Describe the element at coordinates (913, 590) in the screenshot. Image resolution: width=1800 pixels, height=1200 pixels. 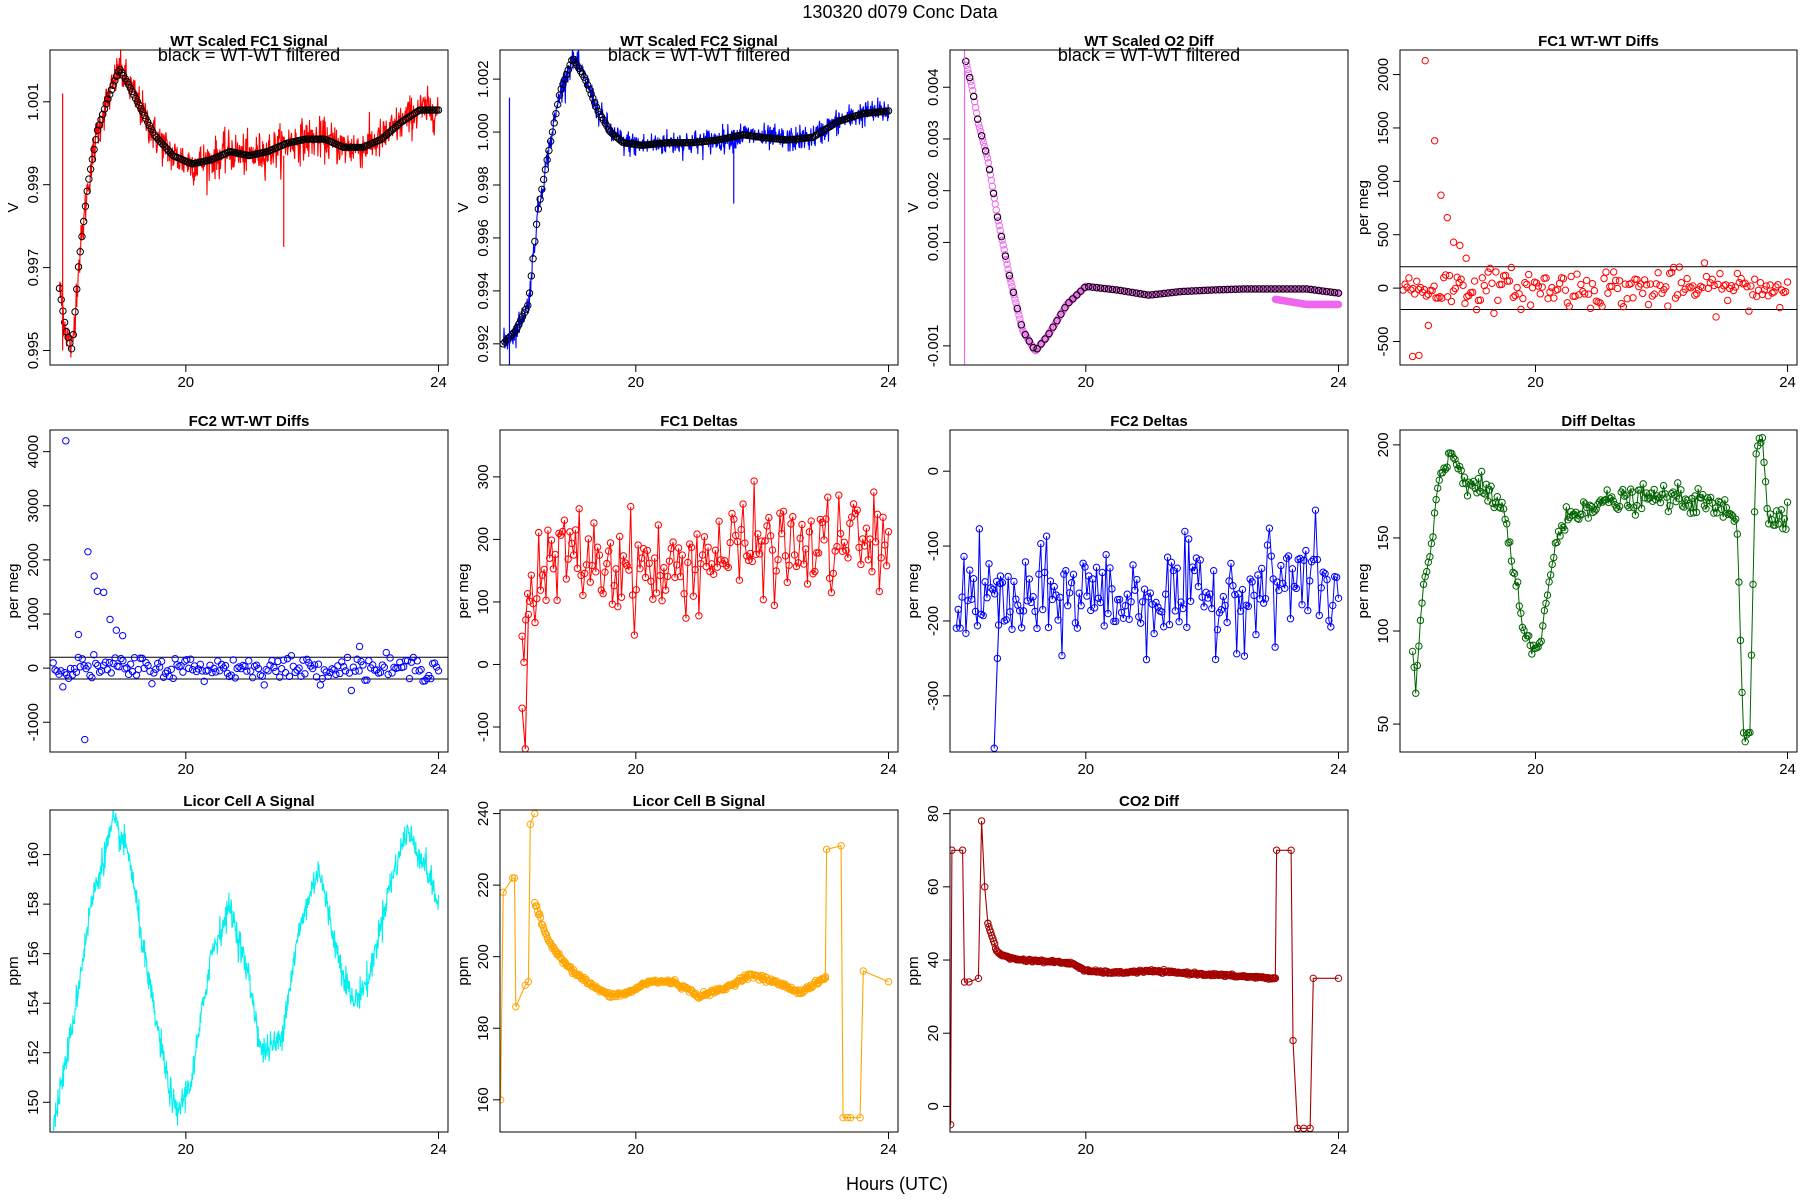
I see `y-axis-label: per meg` at that location.